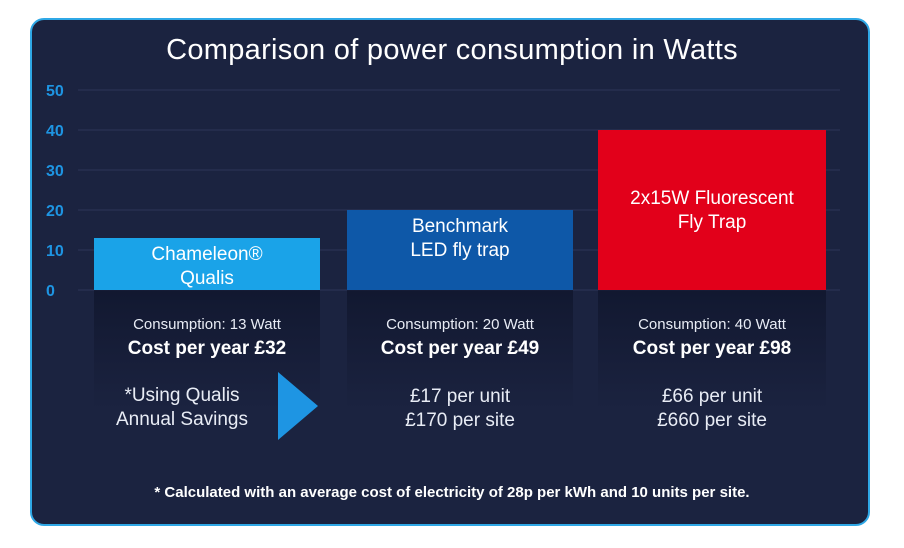  I want to click on bar-label: LED fly trap, so click(459, 250).